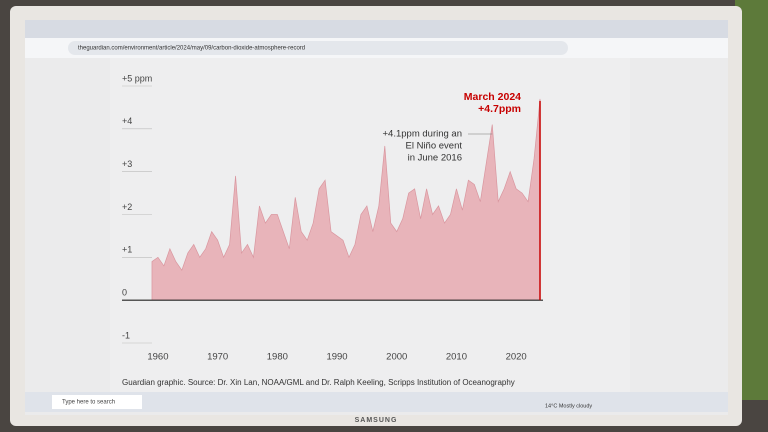 The image size is (768, 432). I want to click on x-tick-label: 2010, so click(456, 357).